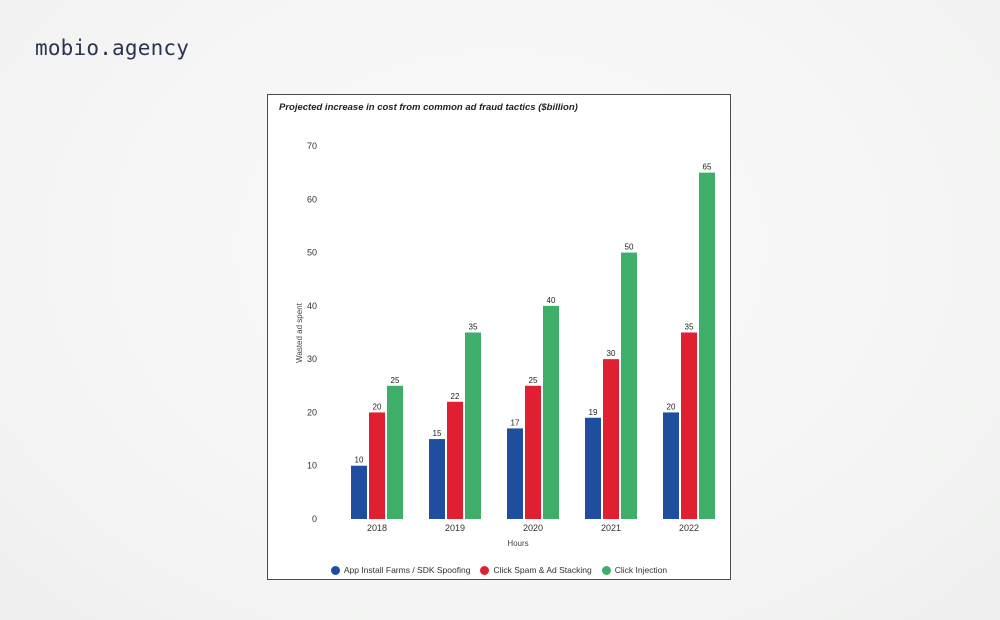  What do you see at coordinates (551, 300) in the screenshot?
I see `bar-data-label: 40` at bounding box center [551, 300].